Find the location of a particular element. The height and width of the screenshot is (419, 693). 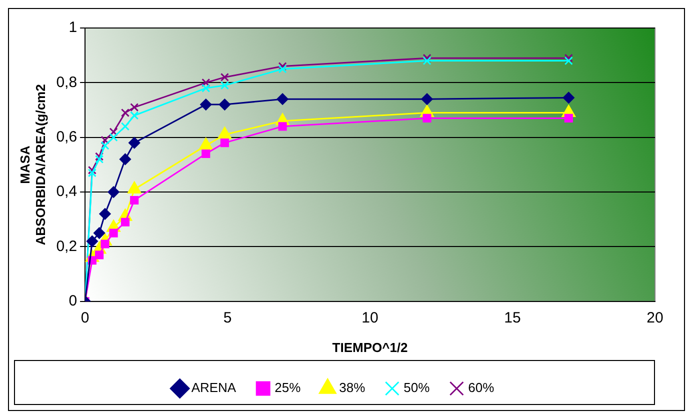

x-tick-label: 5 is located at coordinates (227, 318).